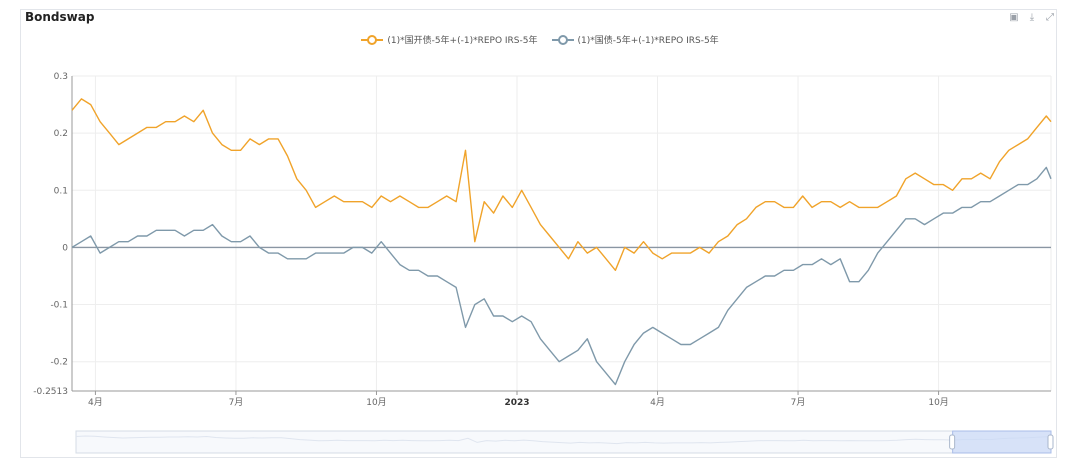 This screenshot has height=461, width=1080. Describe the element at coordinates (61, 77) in the screenshot. I see `y-tick-label: 0.3` at that location.